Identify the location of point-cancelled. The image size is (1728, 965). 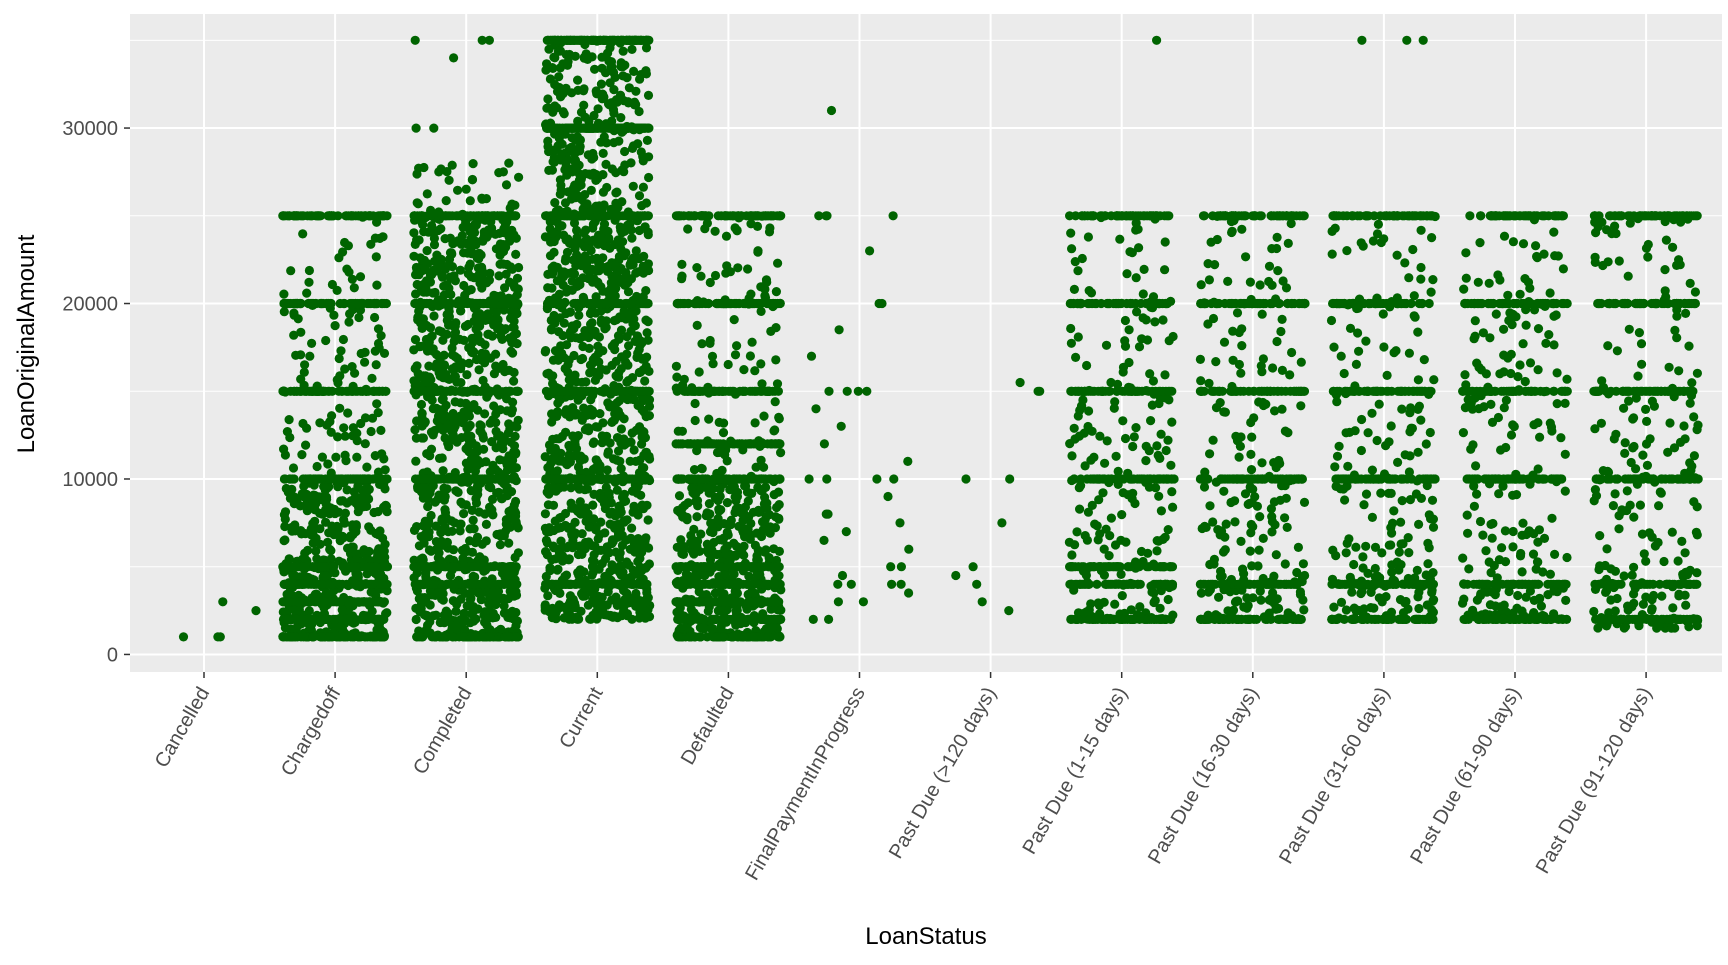
(217, 636).